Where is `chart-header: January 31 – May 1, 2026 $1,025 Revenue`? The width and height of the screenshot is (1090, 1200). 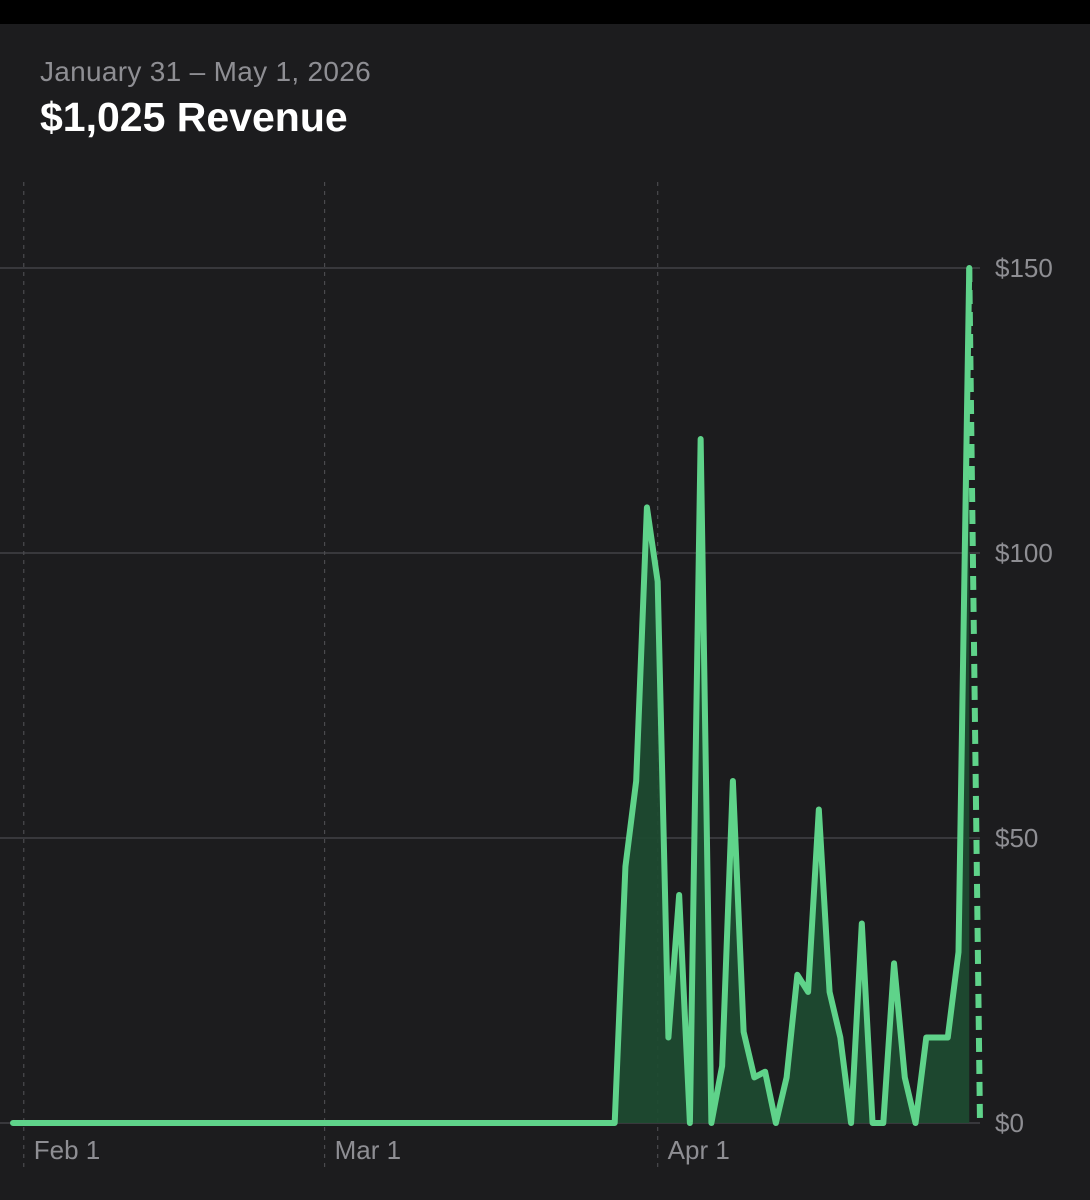 chart-header: January 31 – May 1, 2026 $1,025 Revenue is located at coordinates (205, 99).